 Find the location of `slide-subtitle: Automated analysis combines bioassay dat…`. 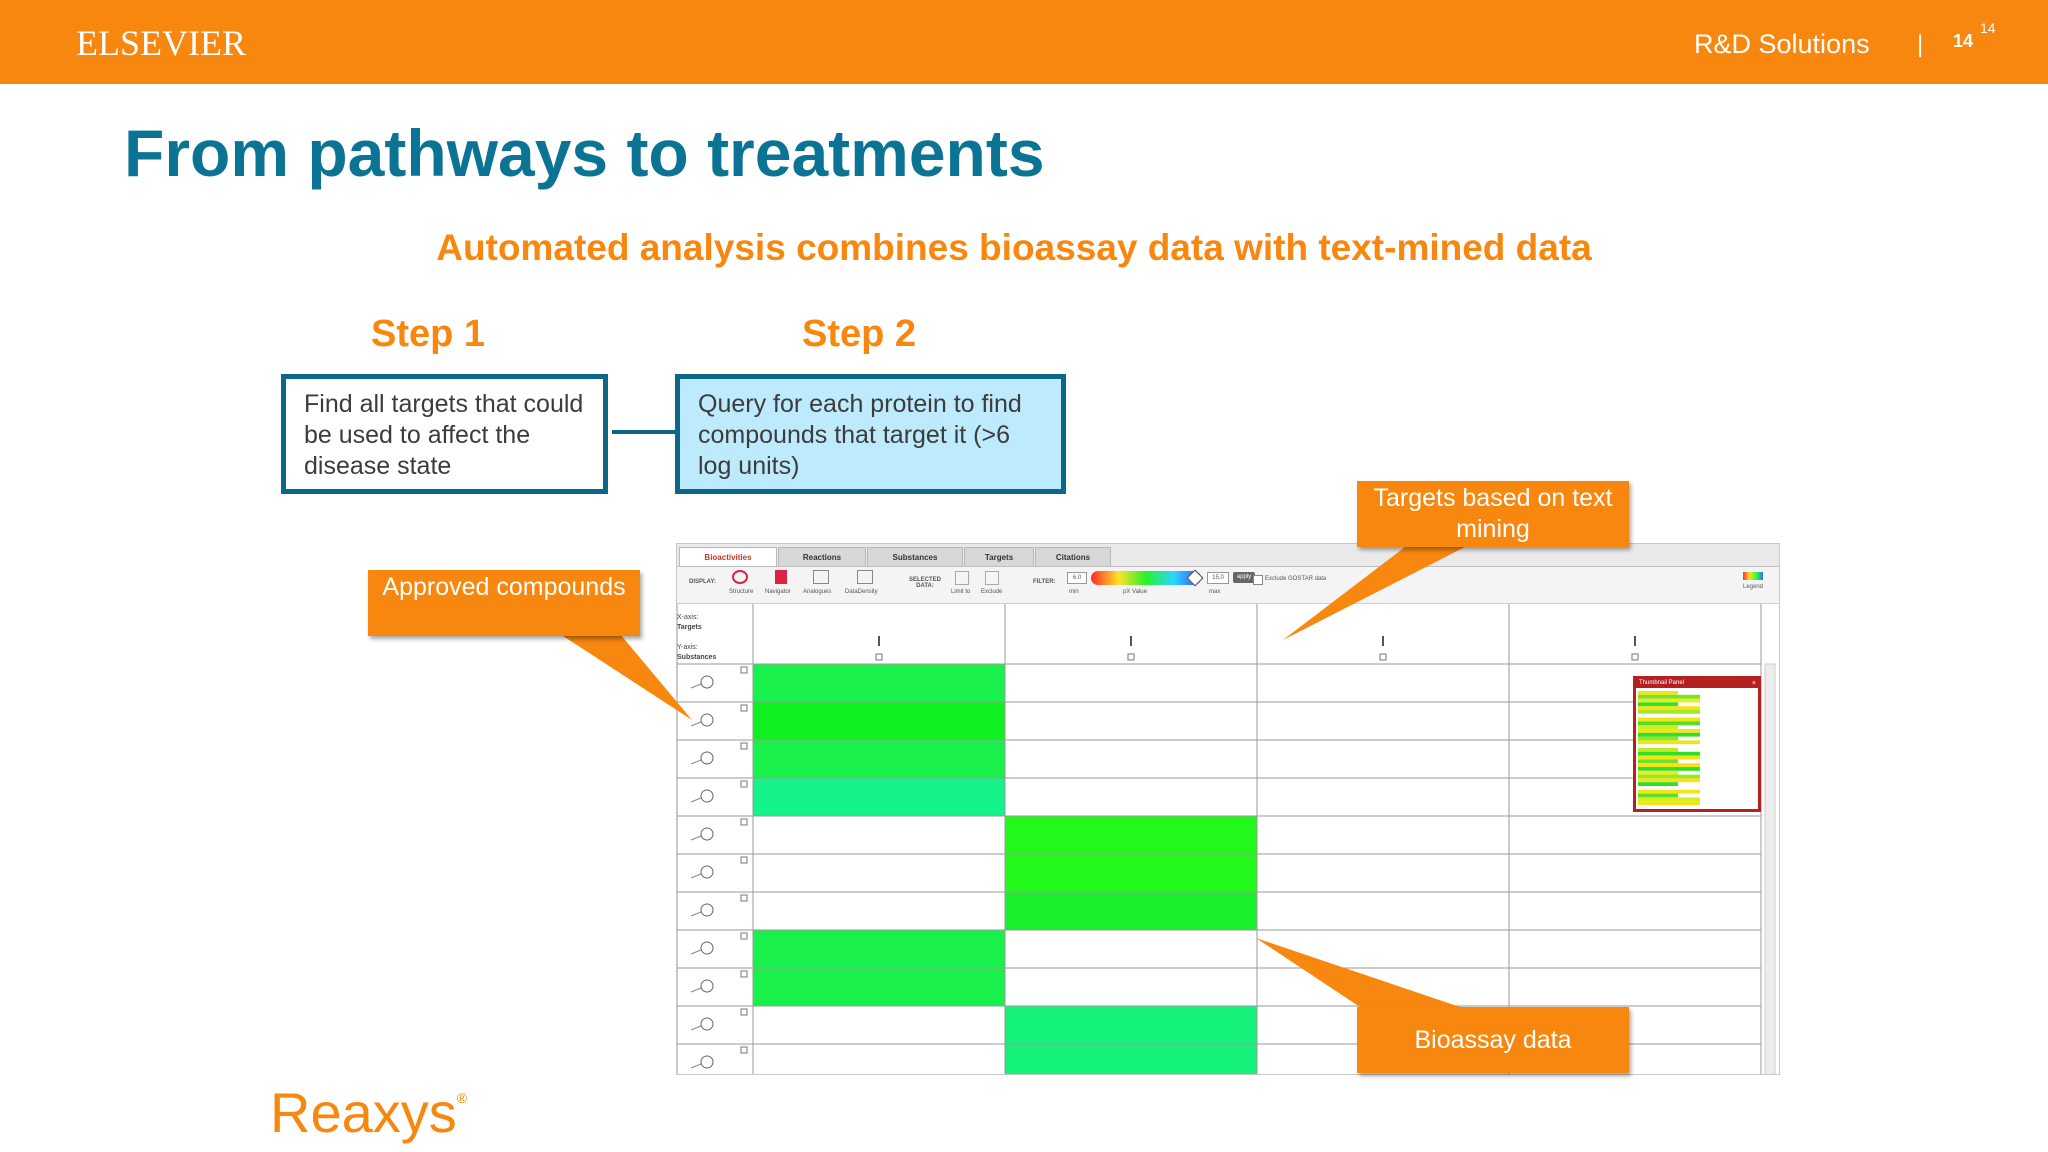

slide-subtitle: Automated analysis combines bioassay dat… is located at coordinates (1014, 247).